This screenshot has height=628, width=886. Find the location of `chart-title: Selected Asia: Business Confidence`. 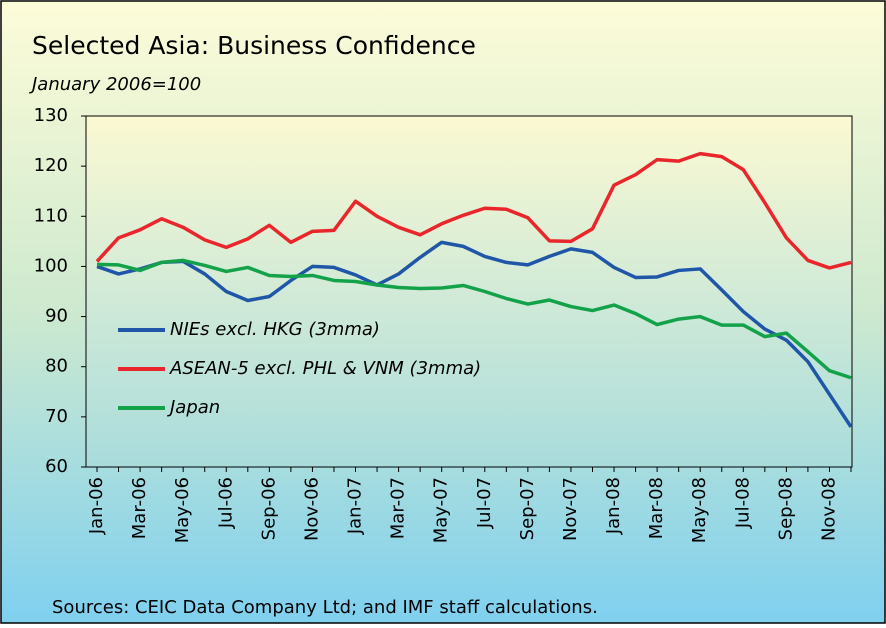

chart-title: Selected Asia: Business Confidence is located at coordinates (254, 45).